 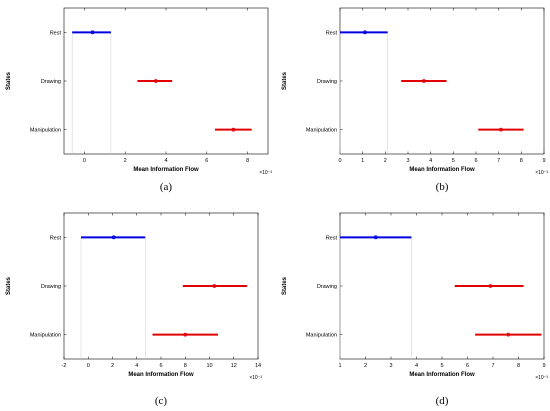 I want to click on x-tick-label: 14, so click(x=258, y=366).